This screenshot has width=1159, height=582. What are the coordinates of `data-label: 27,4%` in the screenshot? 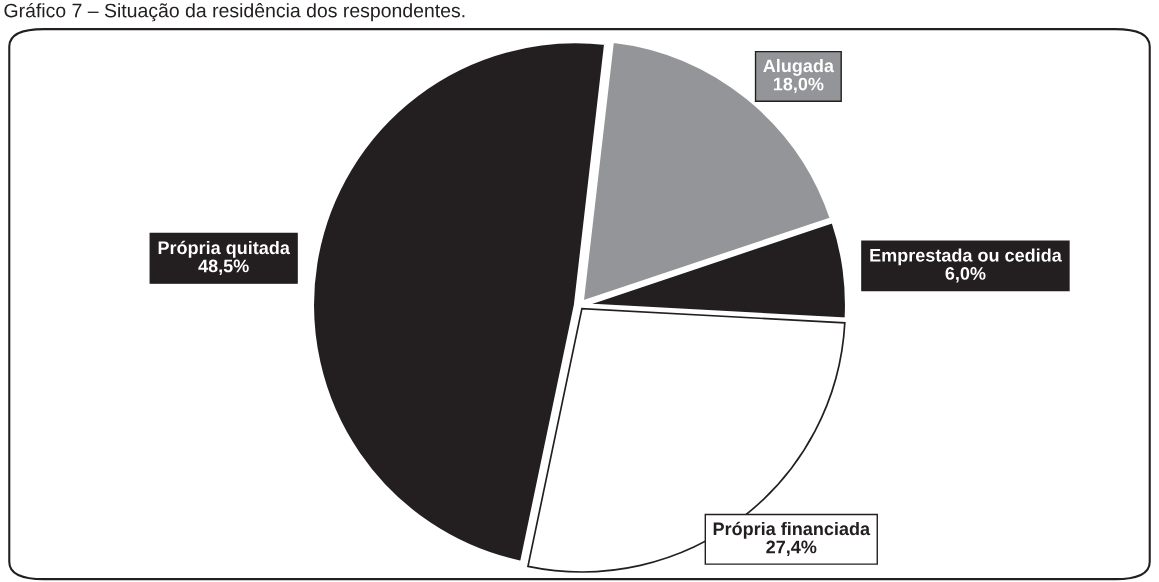 It's located at (791, 548).